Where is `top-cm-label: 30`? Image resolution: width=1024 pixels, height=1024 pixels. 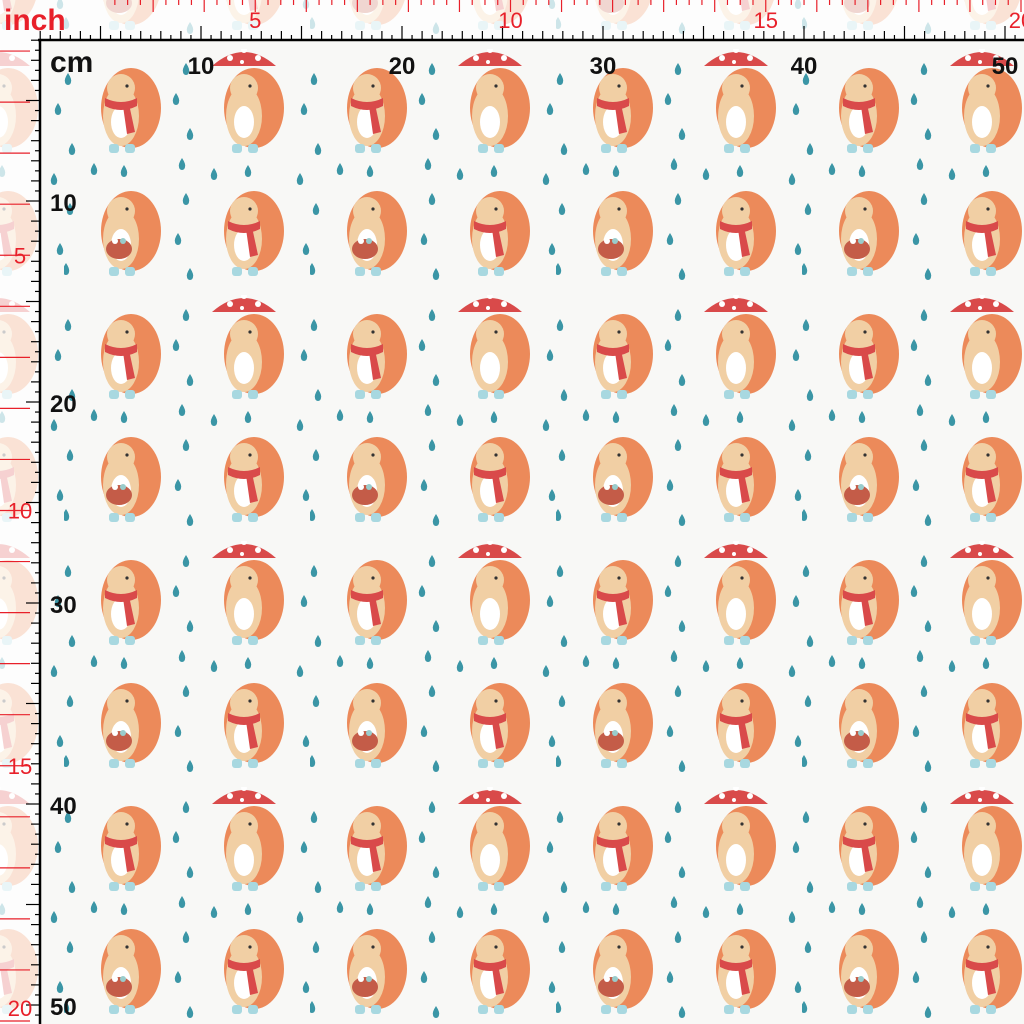
top-cm-label: 30 is located at coordinates (603, 66).